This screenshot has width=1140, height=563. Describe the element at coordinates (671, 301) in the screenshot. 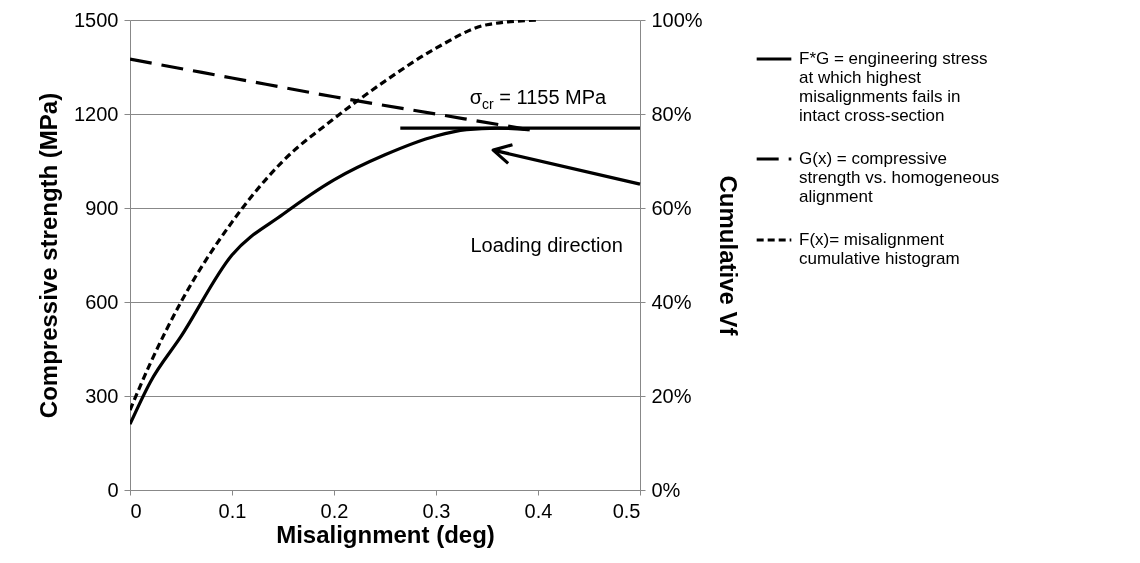

I see `y2-tick-label: 40%` at that location.